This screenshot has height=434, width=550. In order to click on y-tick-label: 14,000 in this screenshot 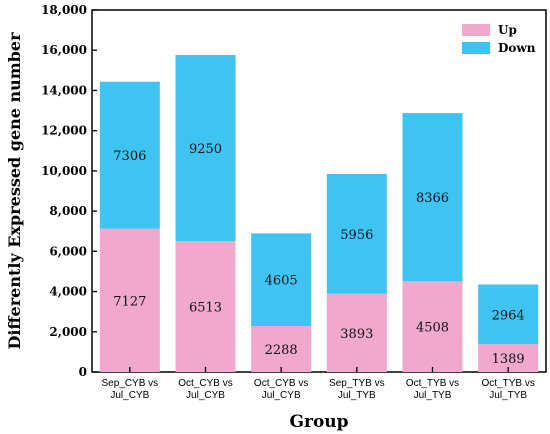, I will do `click(64, 90)`.